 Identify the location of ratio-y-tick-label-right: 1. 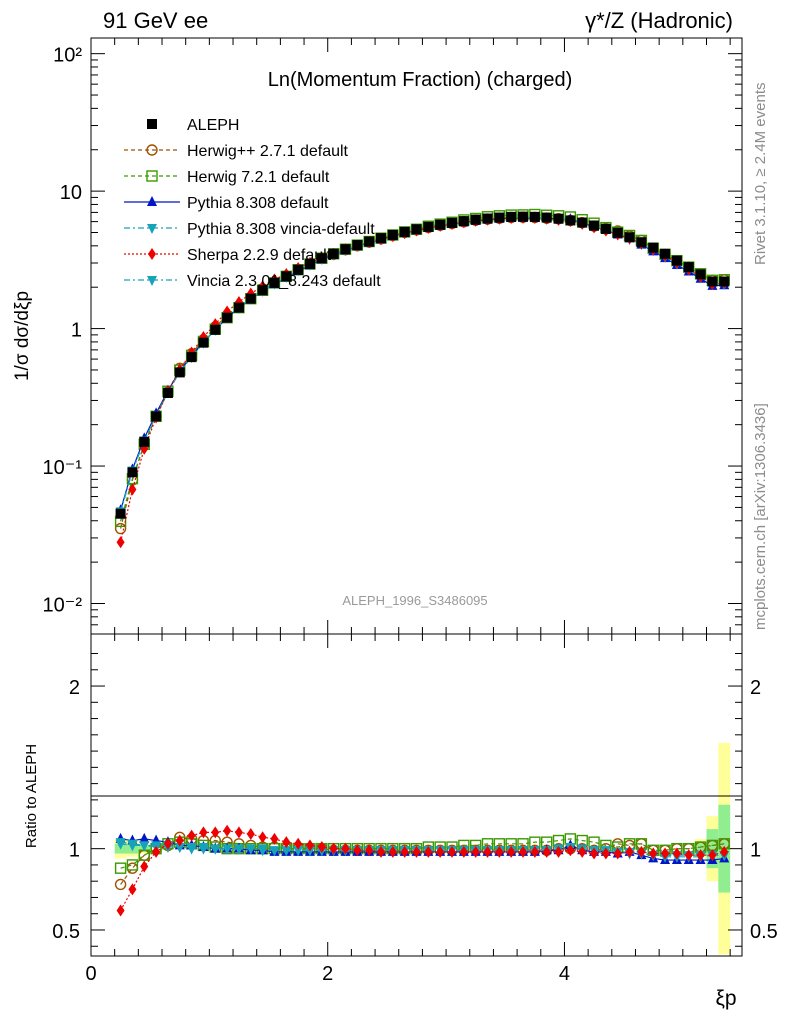
(755, 851).